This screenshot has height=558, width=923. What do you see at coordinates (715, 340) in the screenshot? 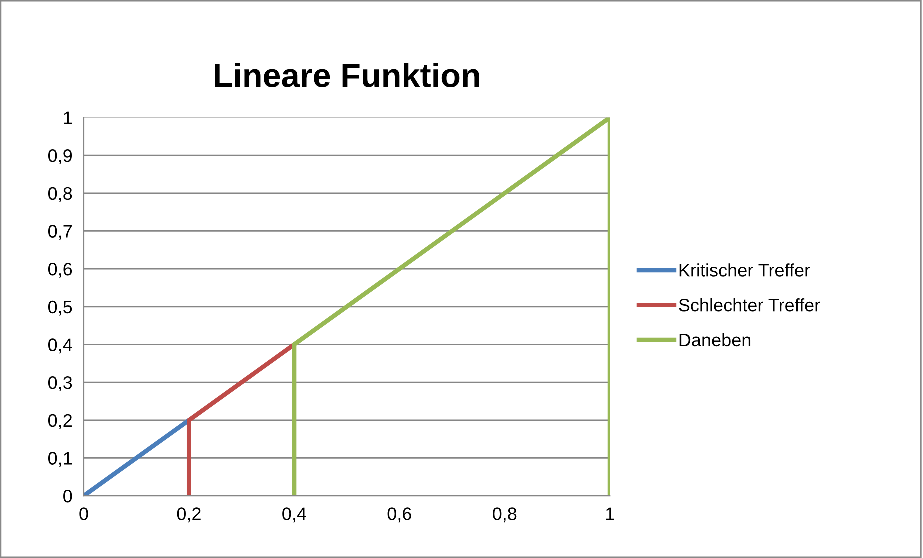
I see `legend-label: Daneben` at bounding box center [715, 340].